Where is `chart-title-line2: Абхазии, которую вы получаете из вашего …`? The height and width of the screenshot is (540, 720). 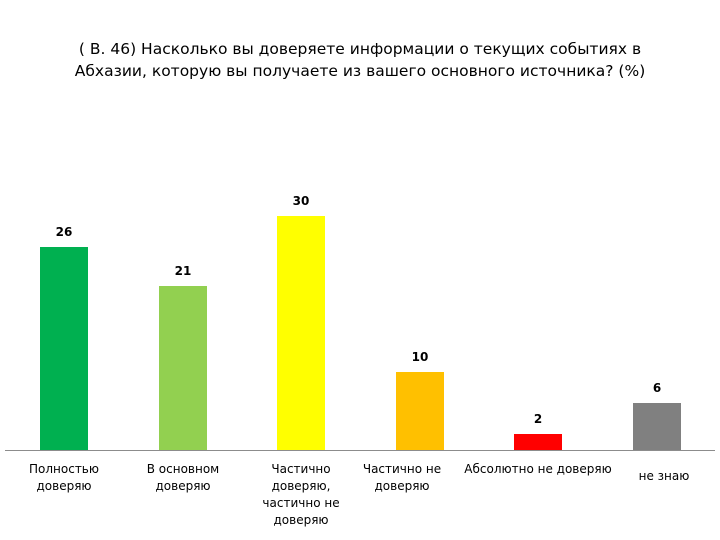
chart-title-line2: Абхазии, которую вы получаете из вашего … is located at coordinates (360, 71).